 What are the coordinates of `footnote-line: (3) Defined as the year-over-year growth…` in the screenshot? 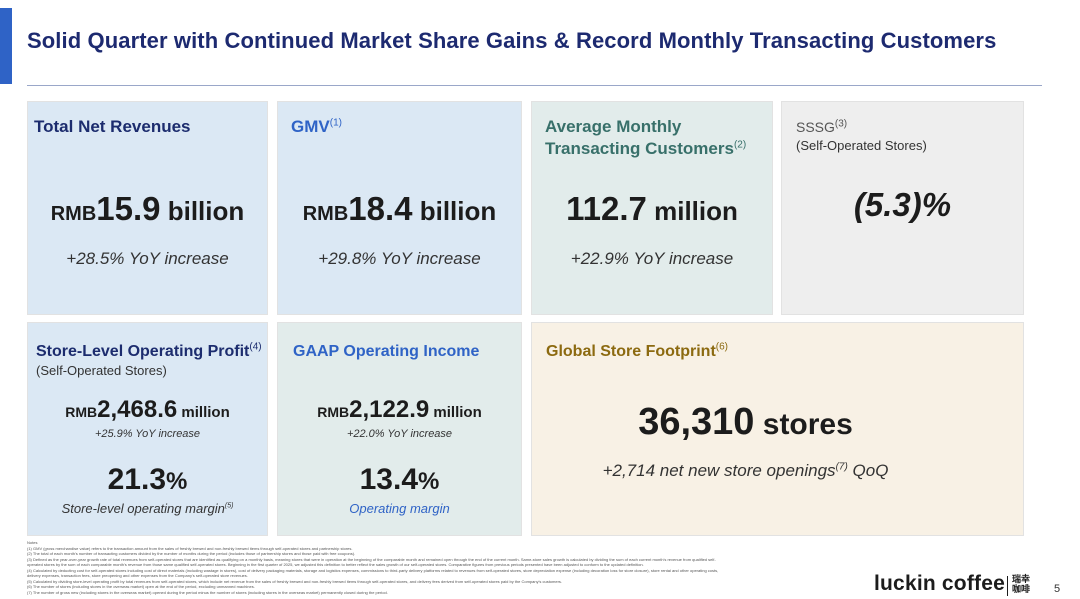 It's located at (371, 559).